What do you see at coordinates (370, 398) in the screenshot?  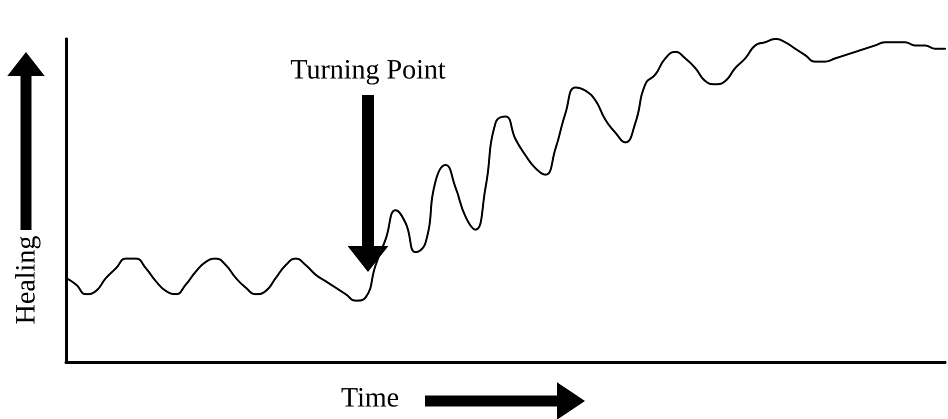 I see `x-axis-title: Time` at bounding box center [370, 398].